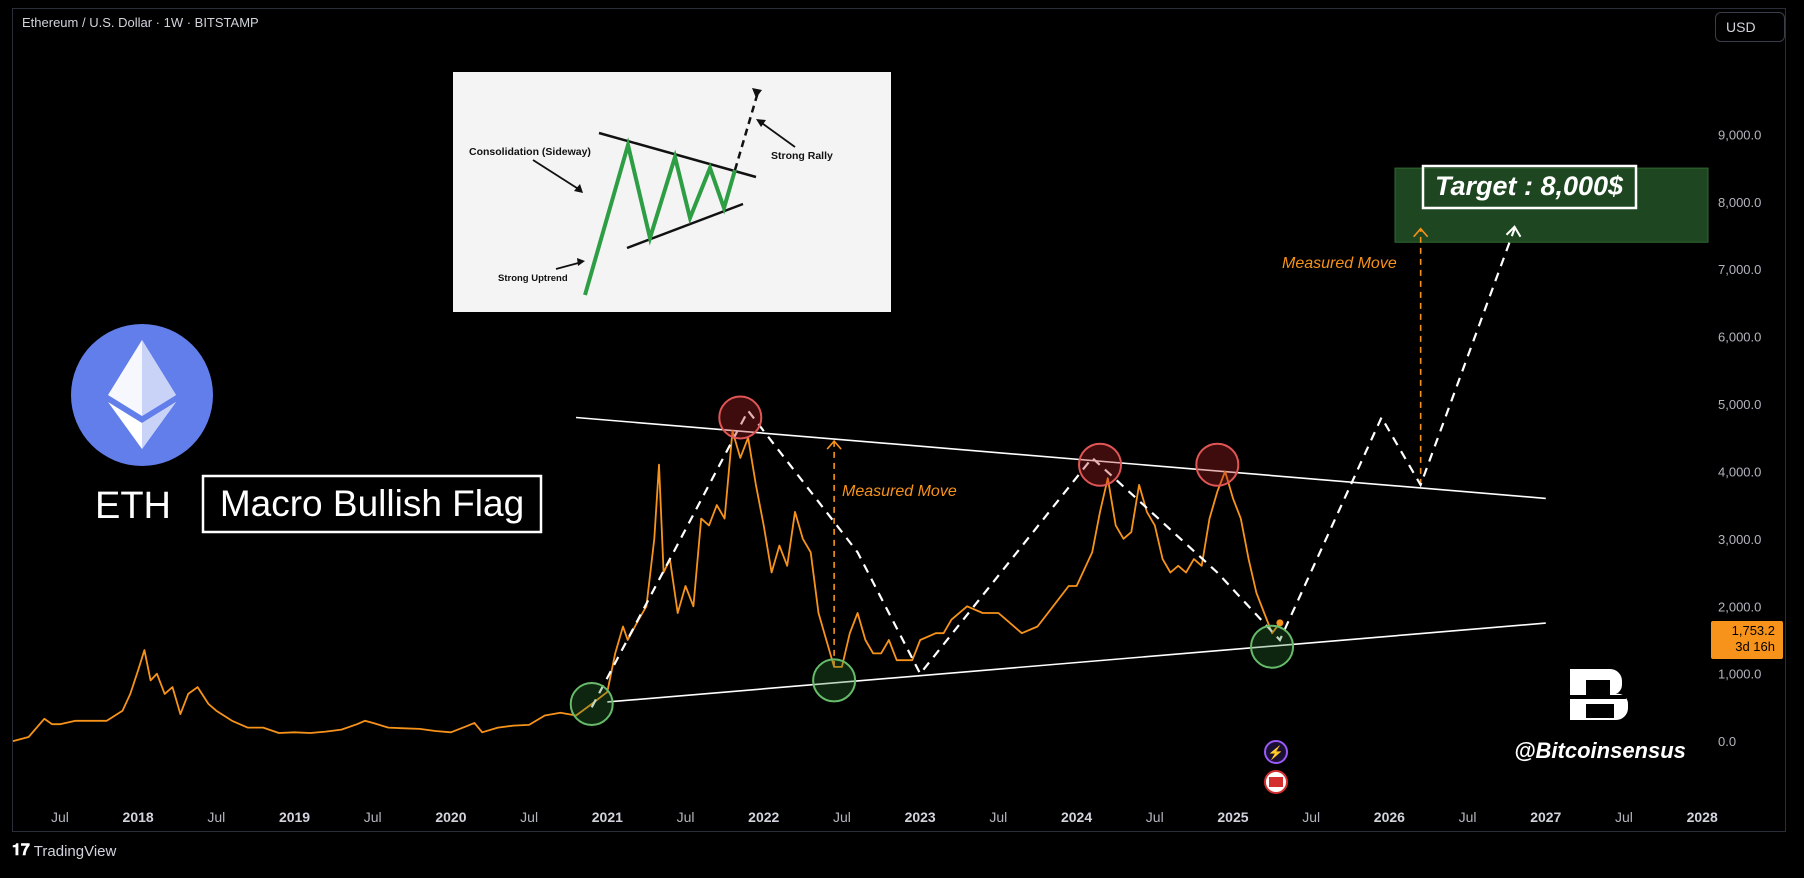 This screenshot has width=1804, height=878. Describe the element at coordinates (159, 378) in the screenshot. I see `eth-logo-top-shade` at that location.